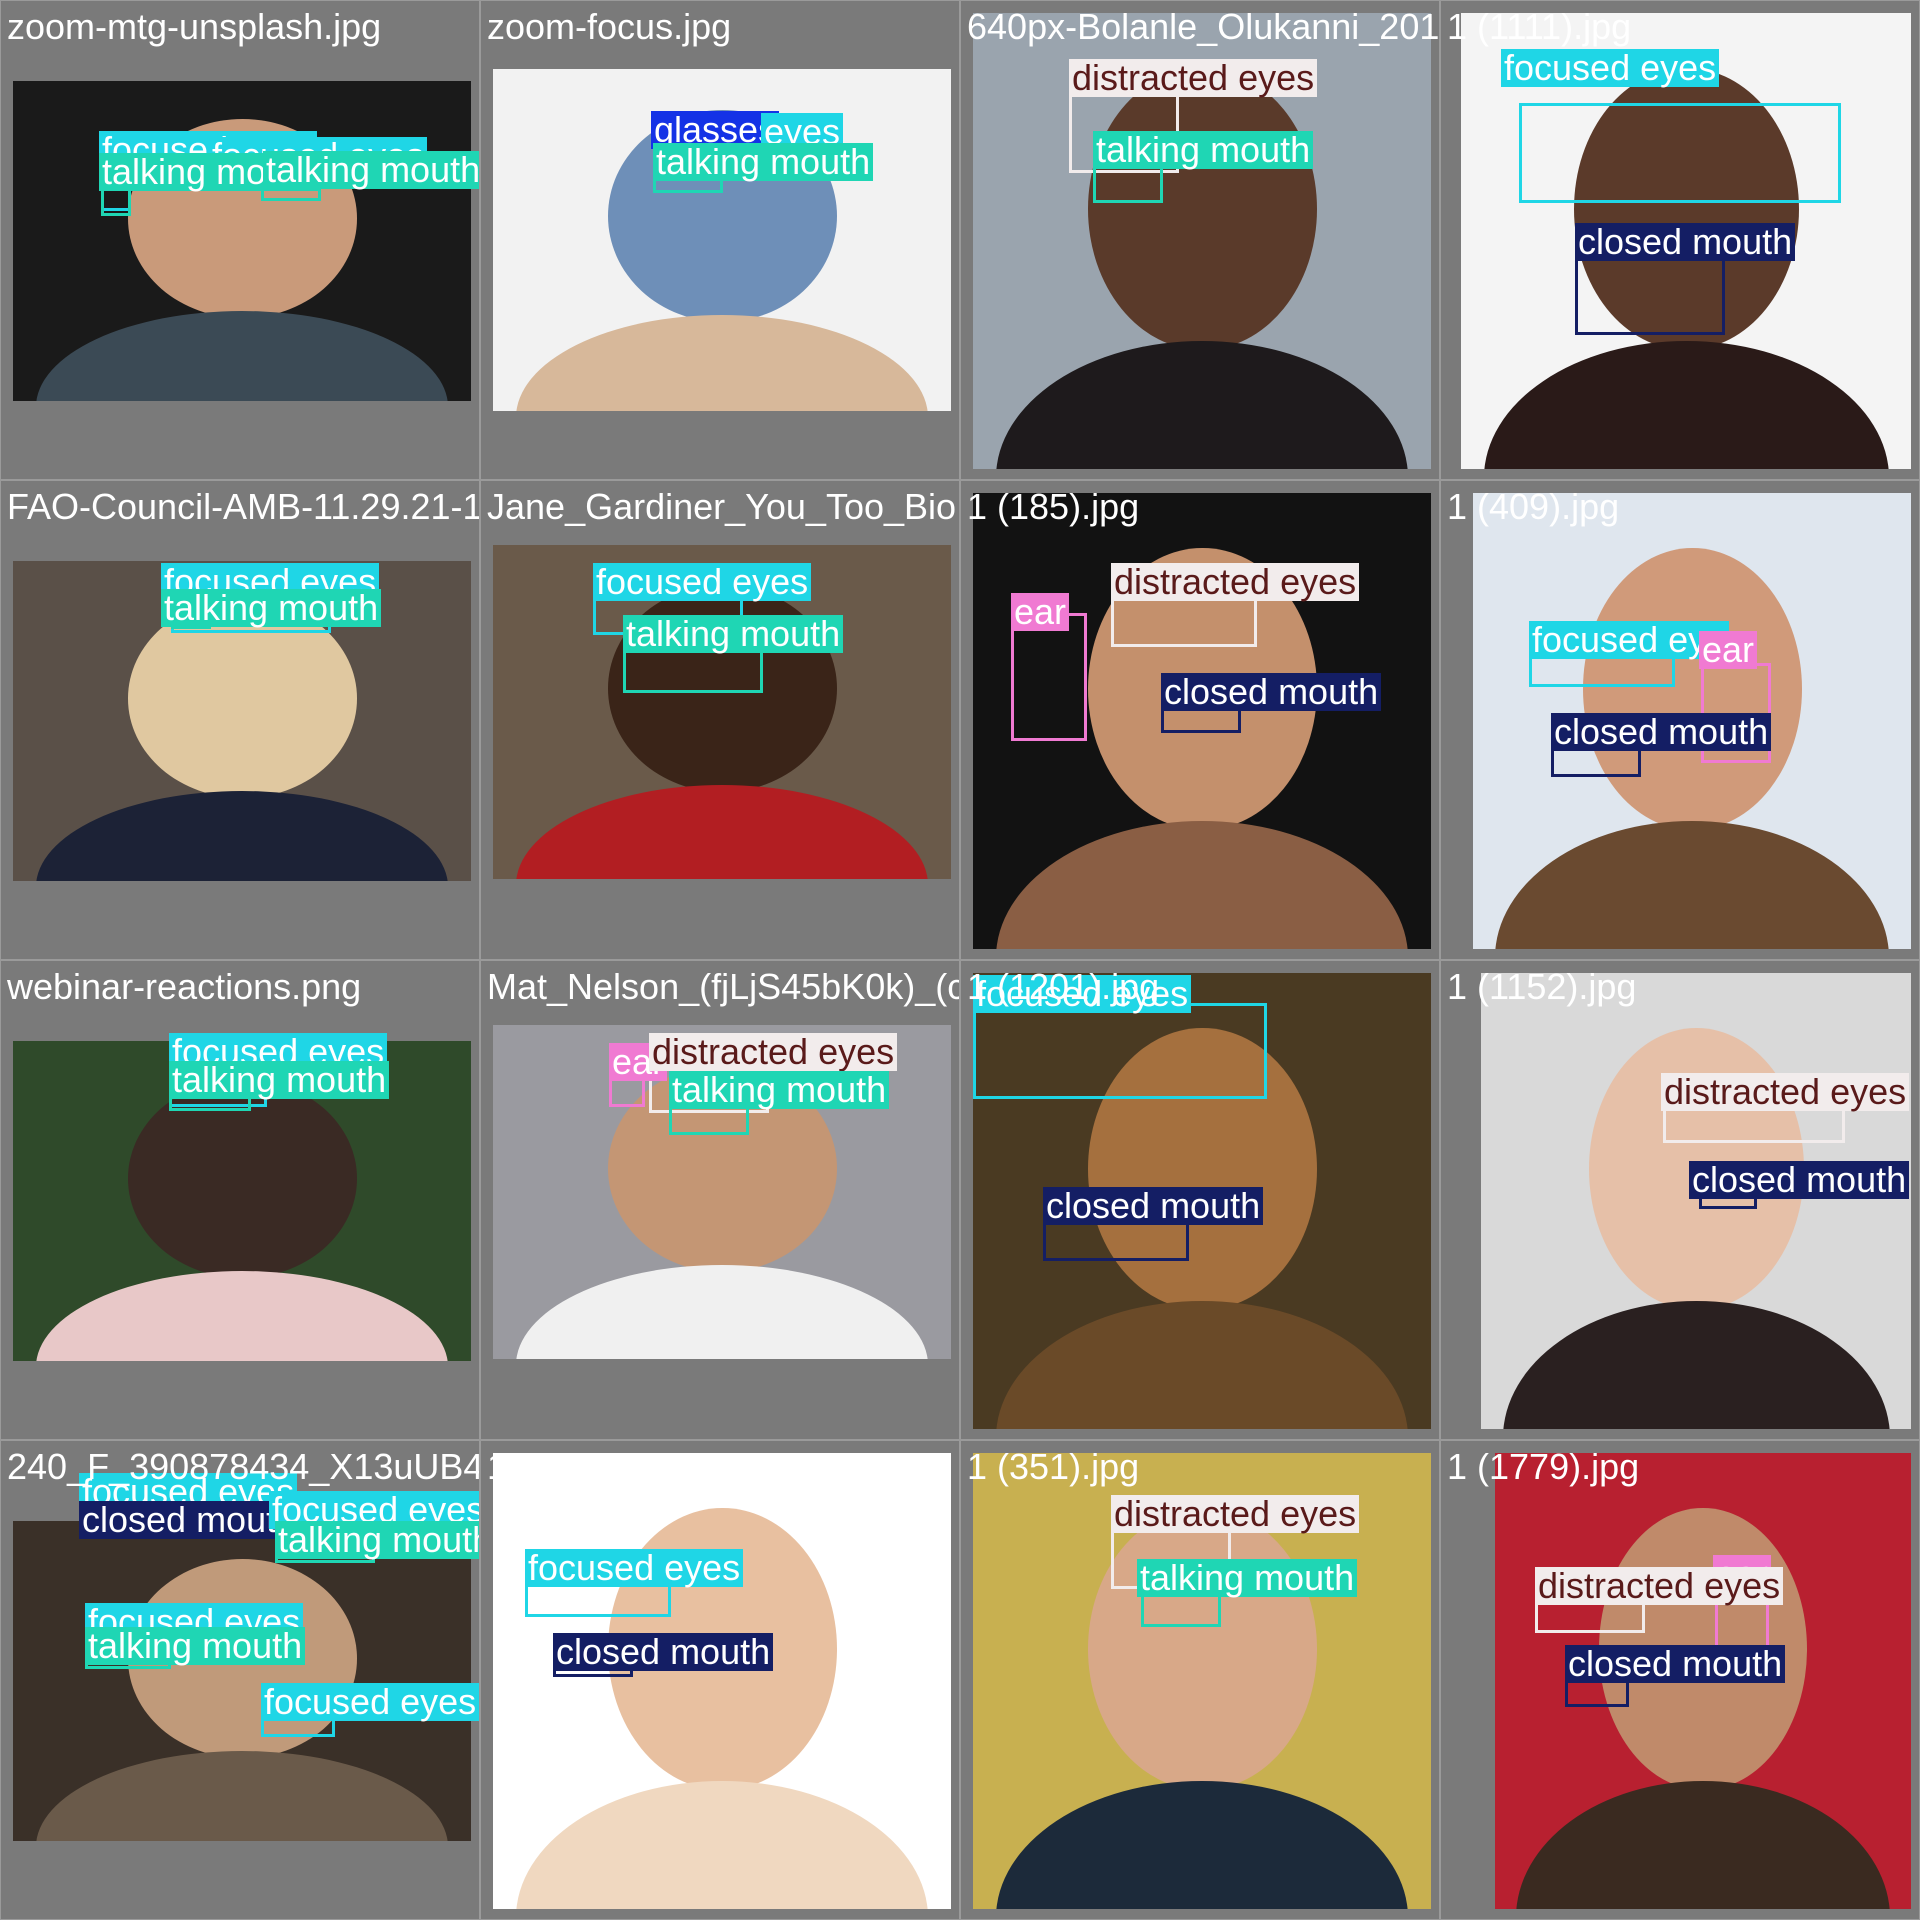 This screenshot has width=1920, height=1920. What do you see at coordinates (184, 986) in the screenshot?
I see `tile-filename: webinar-reactions.png` at bounding box center [184, 986].